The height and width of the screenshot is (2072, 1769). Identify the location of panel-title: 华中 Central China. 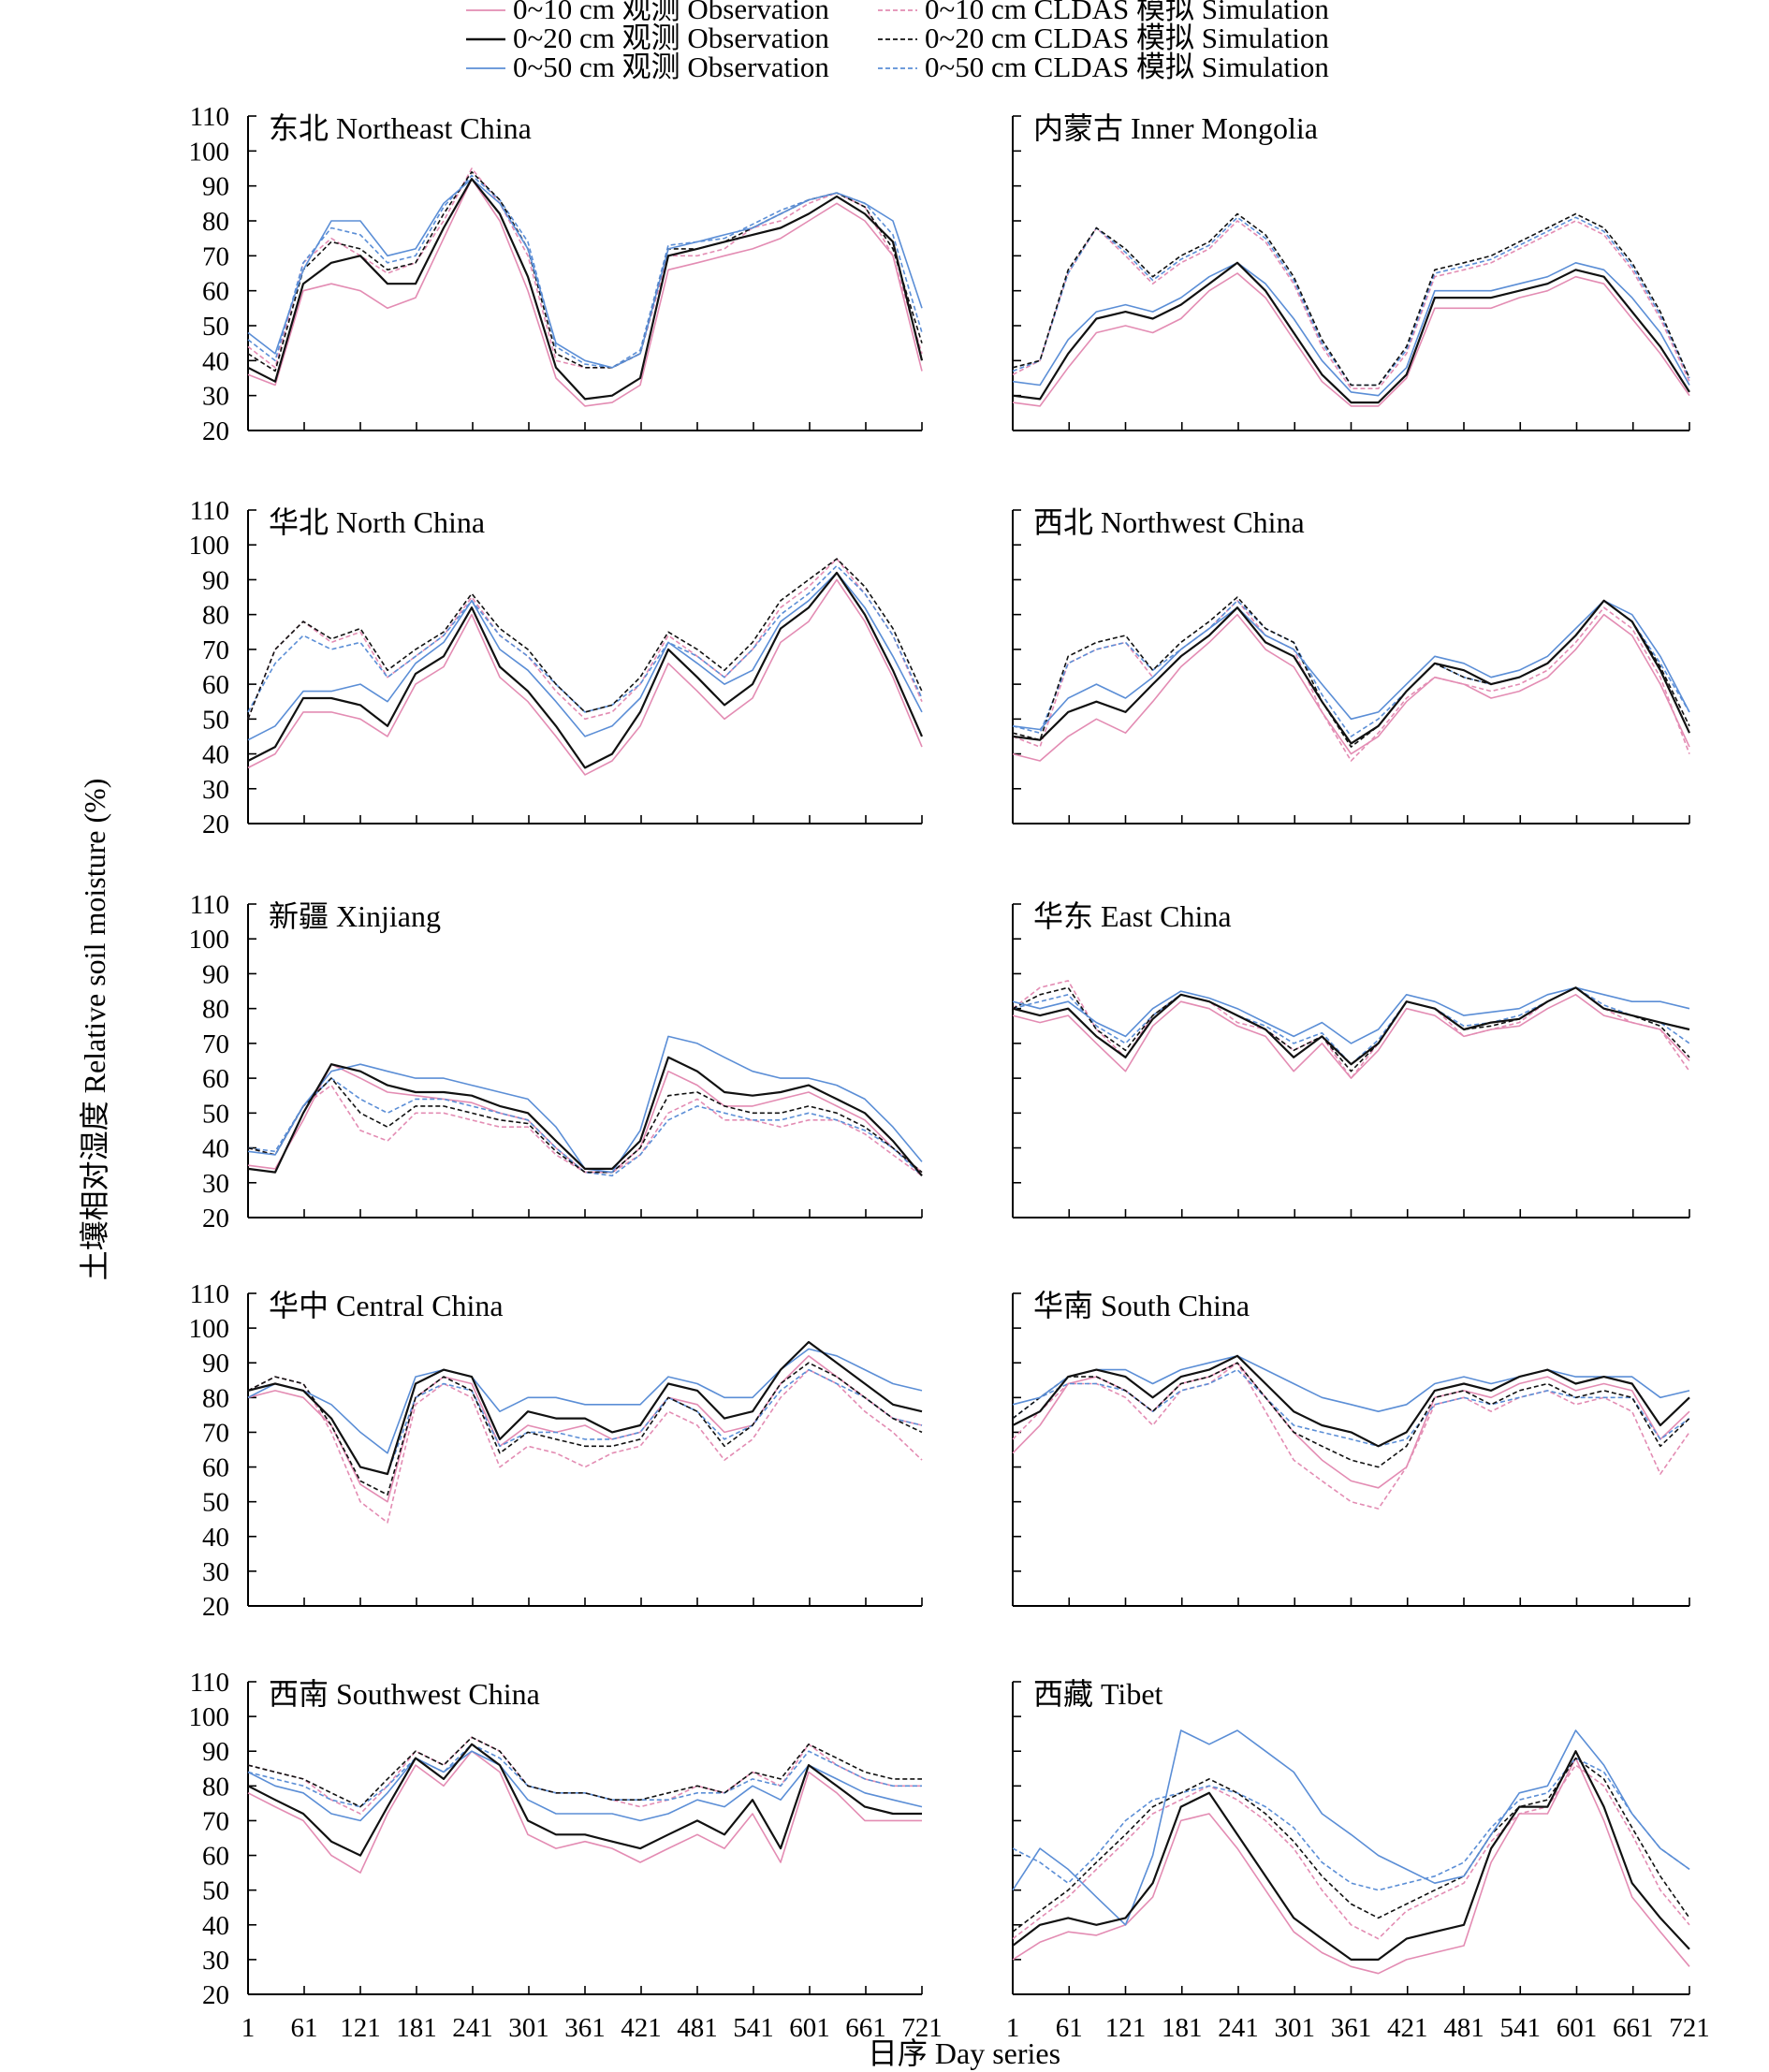
(387, 1305).